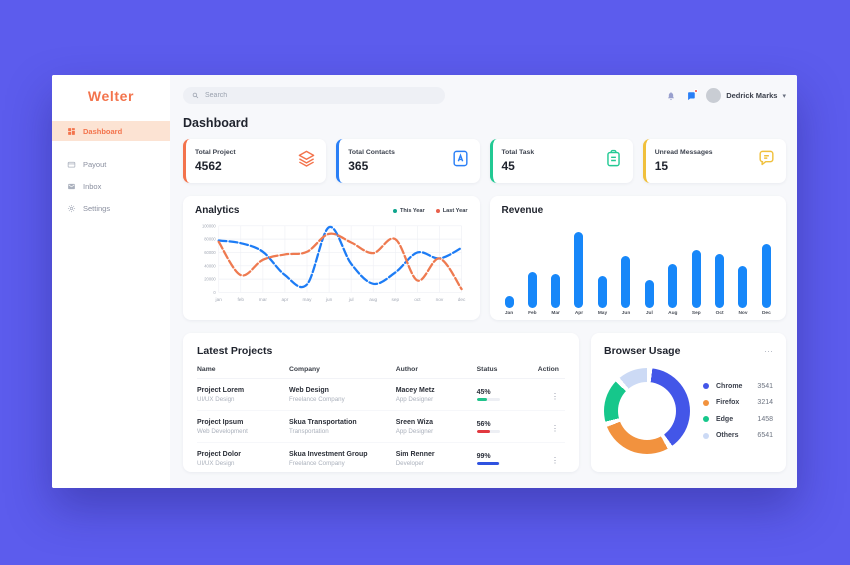 The image size is (850, 565). I want to click on sidebar-item-settings: Settings, so click(111, 208).